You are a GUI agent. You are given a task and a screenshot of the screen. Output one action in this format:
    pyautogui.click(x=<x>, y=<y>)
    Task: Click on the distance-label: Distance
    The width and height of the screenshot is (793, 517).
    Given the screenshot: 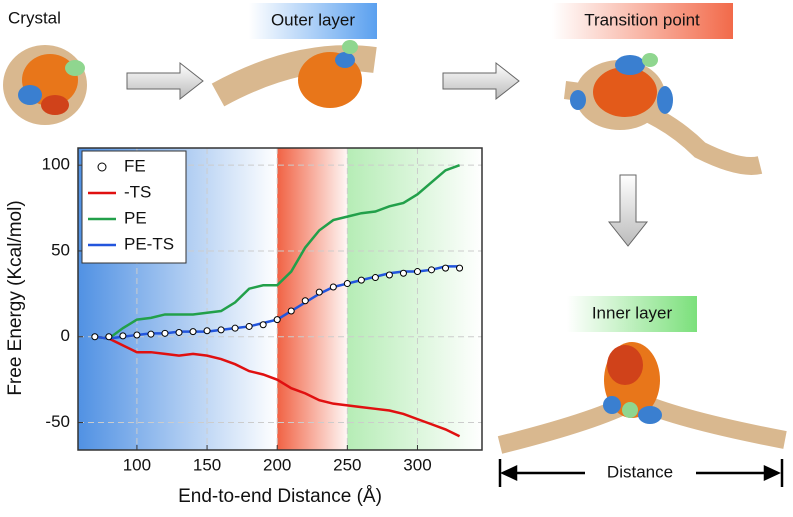 What is the action you would take?
    pyautogui.click(x=640, y=471)
    